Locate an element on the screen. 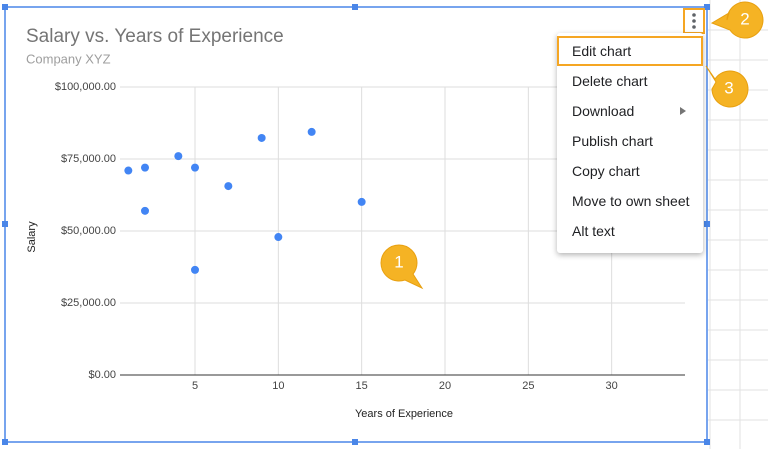 This screenshot has width=768, height=449. menu-item: Delete chart is located at coordinates (610, 81).